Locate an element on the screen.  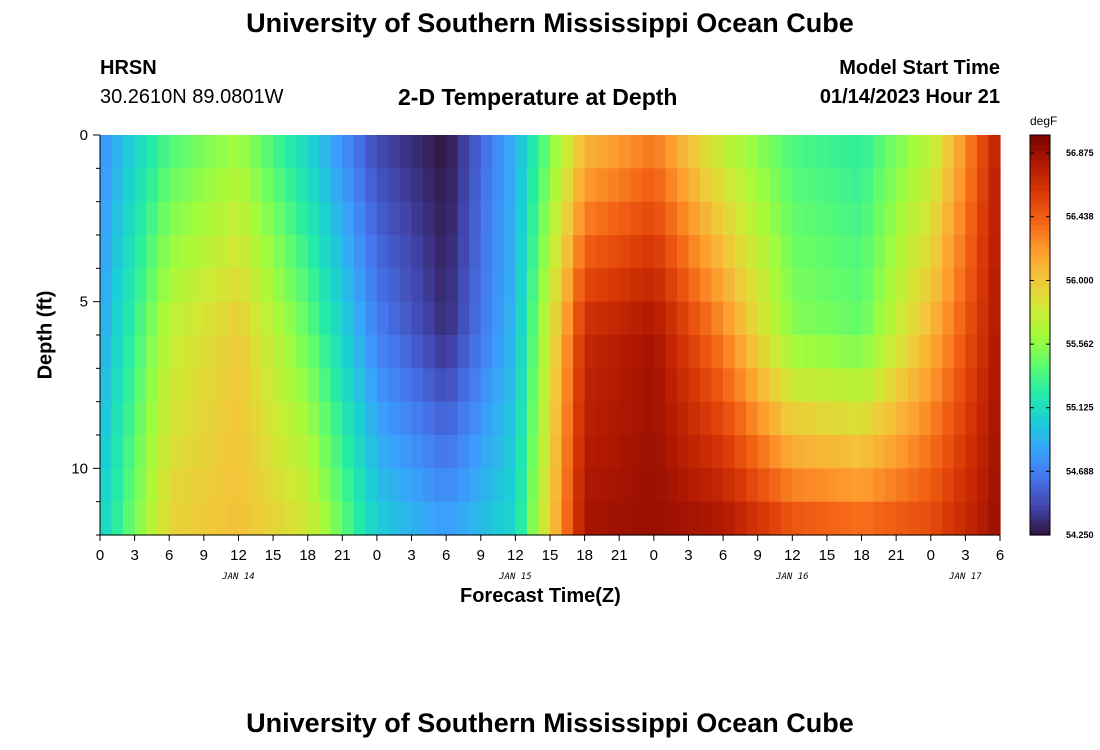
colorbar-tick-label: 55.125 is located at coordinates (1080, 408).